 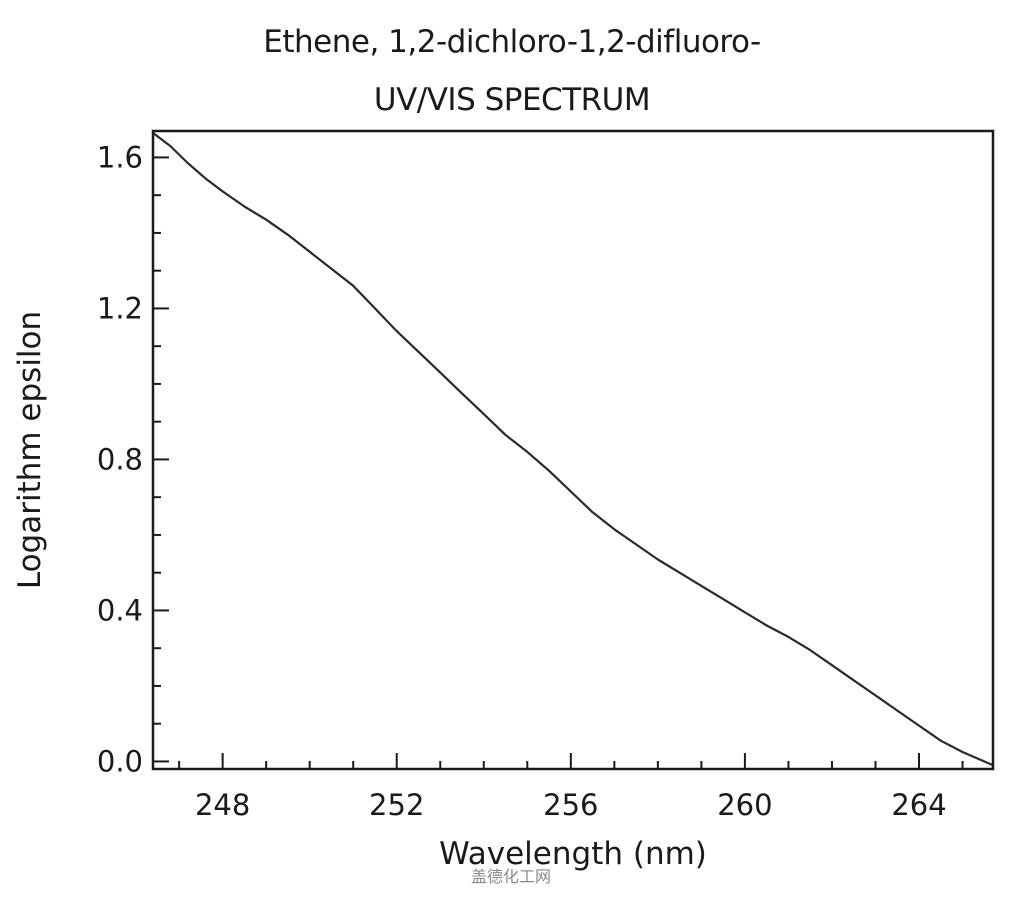 I want to click on watermark-text: 盖德化工网, so click(x=511, y=876).